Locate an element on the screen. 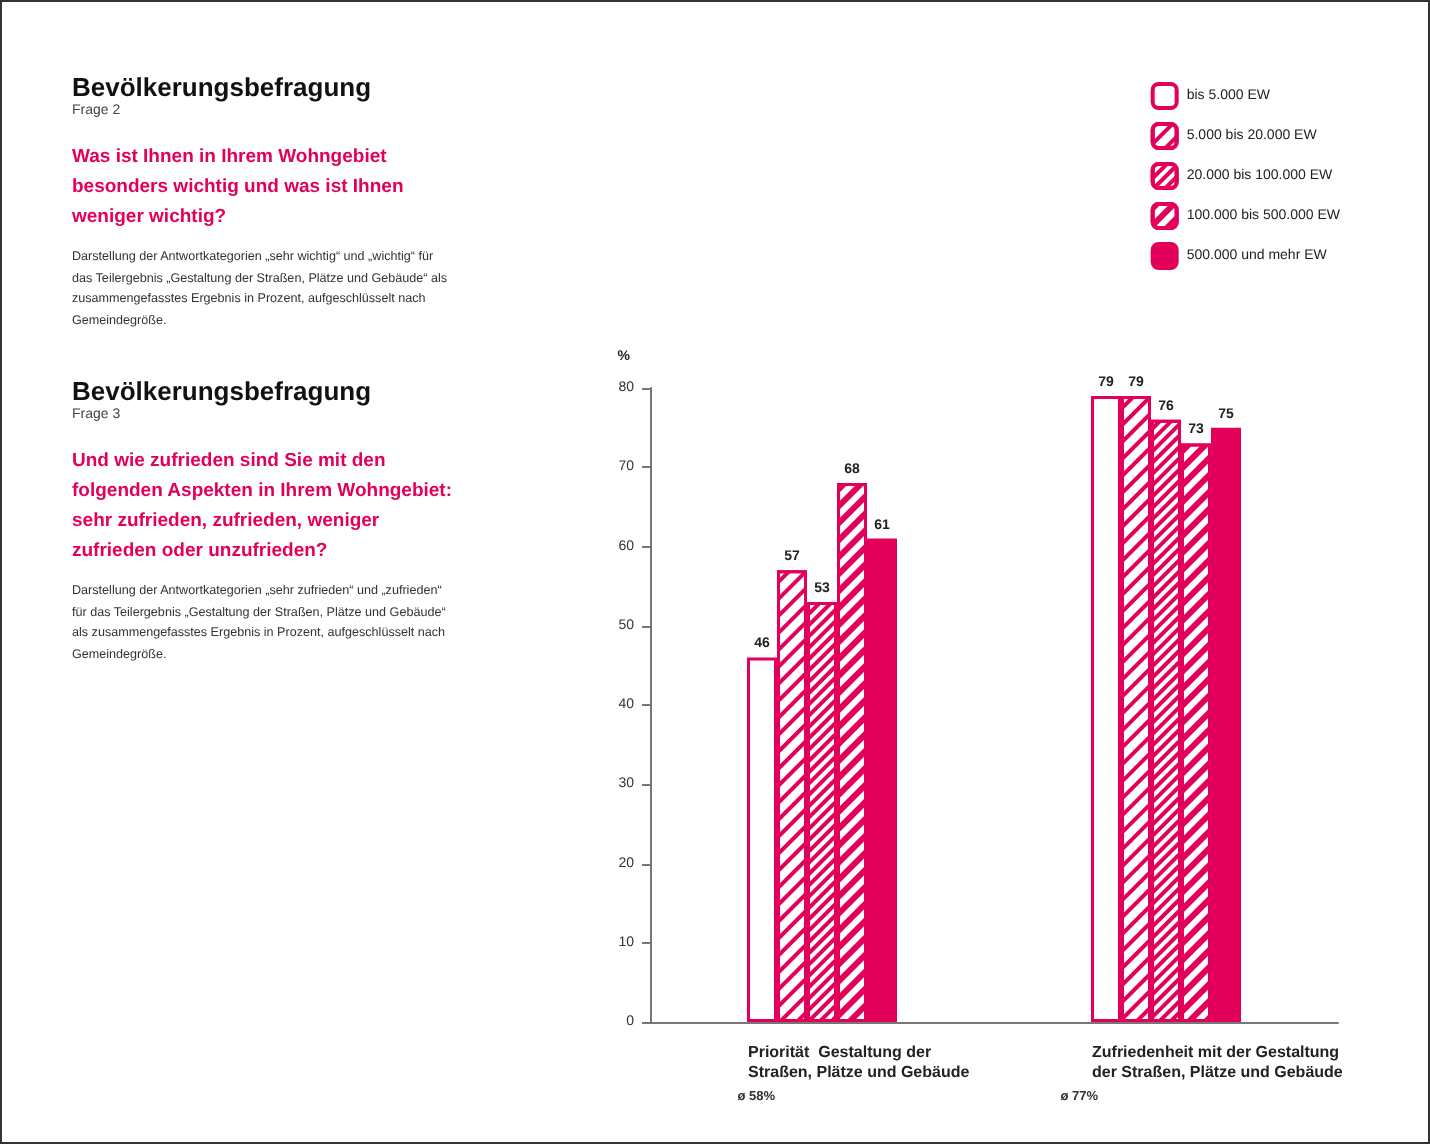 This screenshot has height=1144, width=1430. x-tick-label: Priorität Gestaltung der Straßen, Plätze und Gebäude is located at coordinates (859, 1062).